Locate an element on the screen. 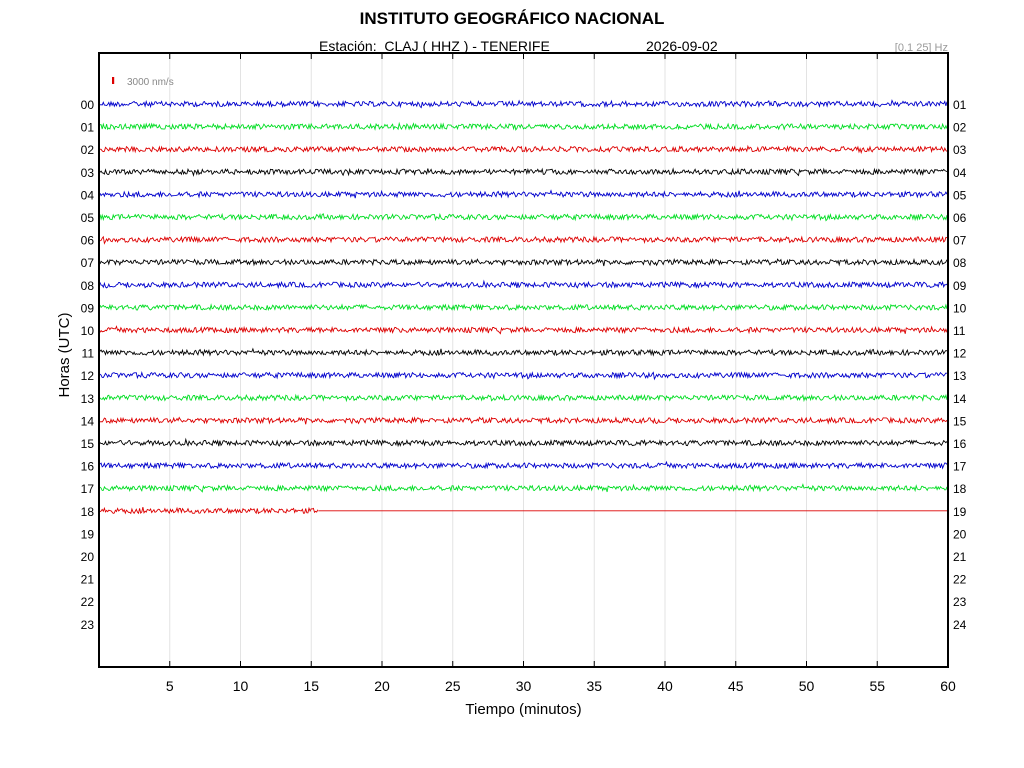 This screenshot has height=768, width=1024. x-tick-label: 20 is located at coordinates (382, 686).